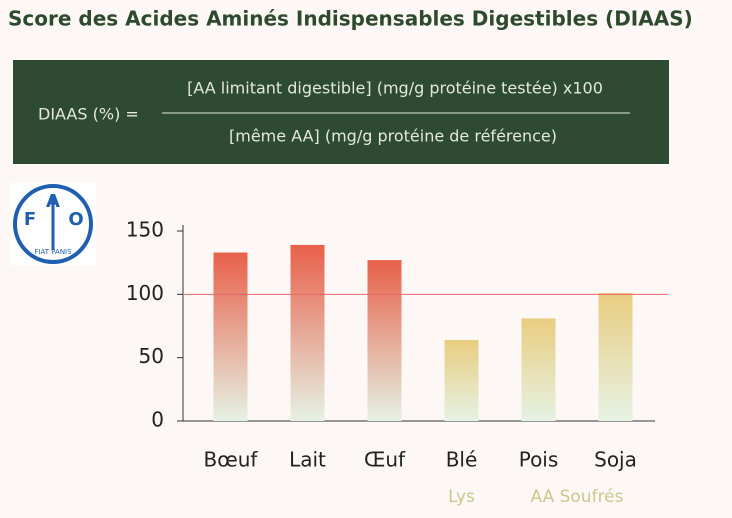 The image size is (732, 518). Describe the element at coordinates (157, 420) in the screenshot. I see `y-tick-label: 0` at that location.